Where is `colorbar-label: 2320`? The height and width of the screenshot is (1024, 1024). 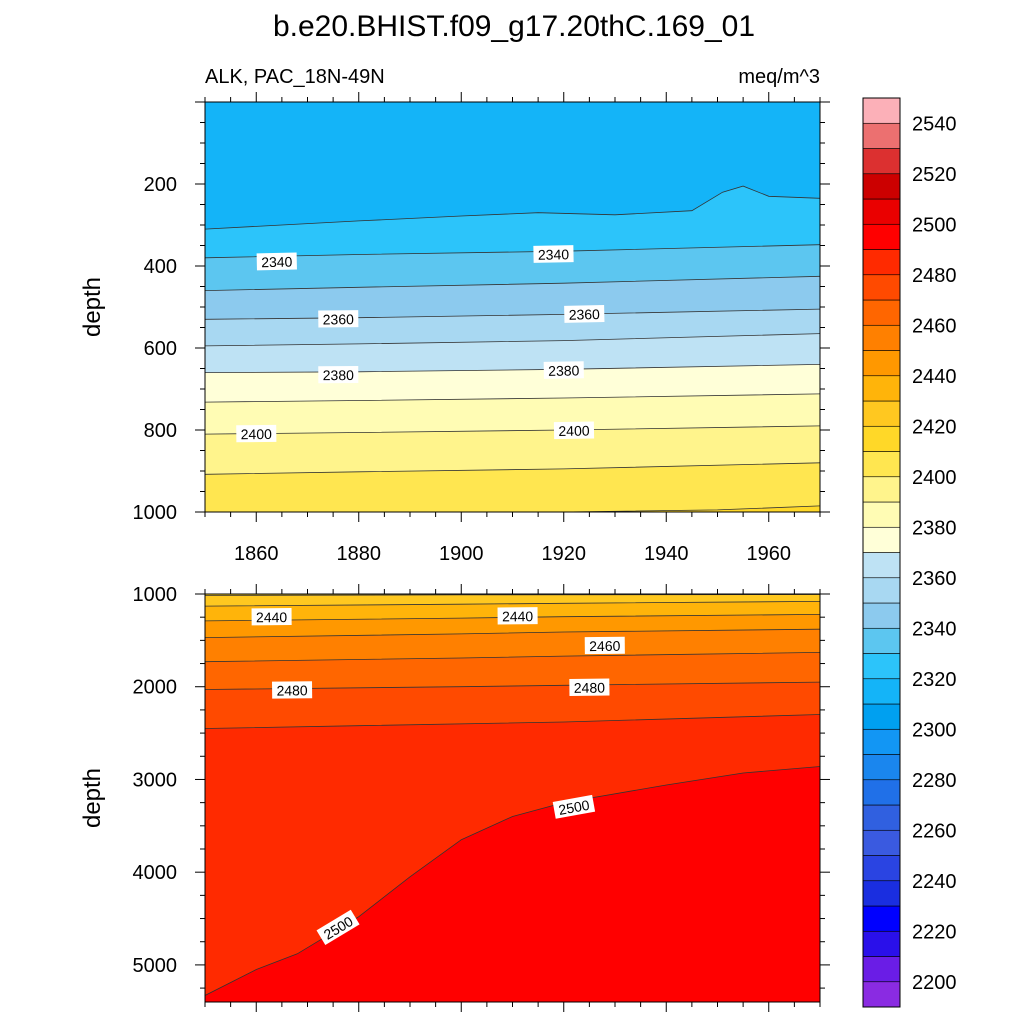
colorbar-label: 2320 is located at coordinates (934, 680).